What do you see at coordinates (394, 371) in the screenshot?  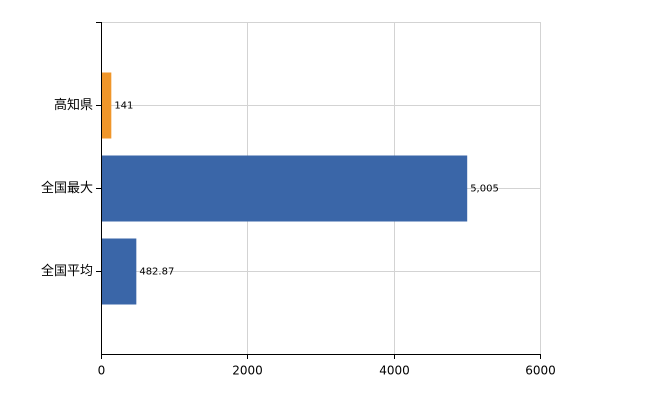 I see `x-tick-label: 4000` at bounding box center [394, 371].